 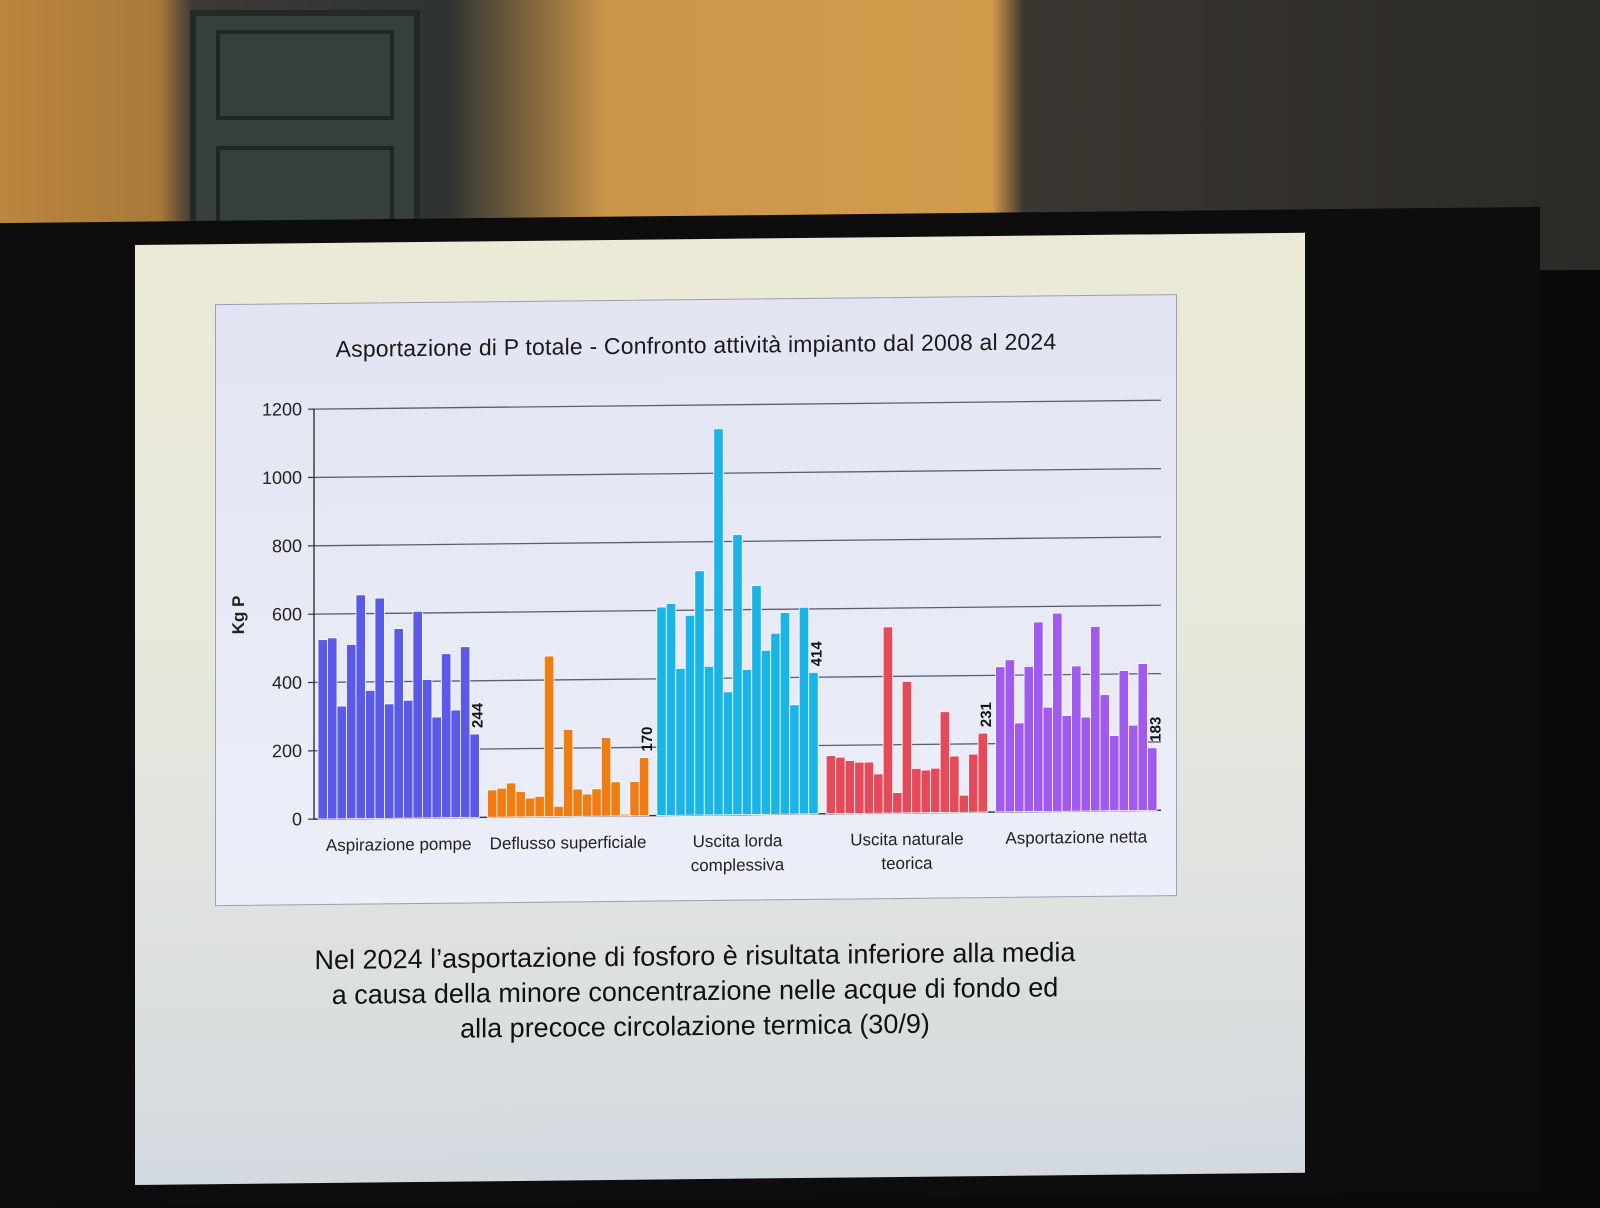 I want to click on y-tick-label: 1000, so click(x=282, y=478).